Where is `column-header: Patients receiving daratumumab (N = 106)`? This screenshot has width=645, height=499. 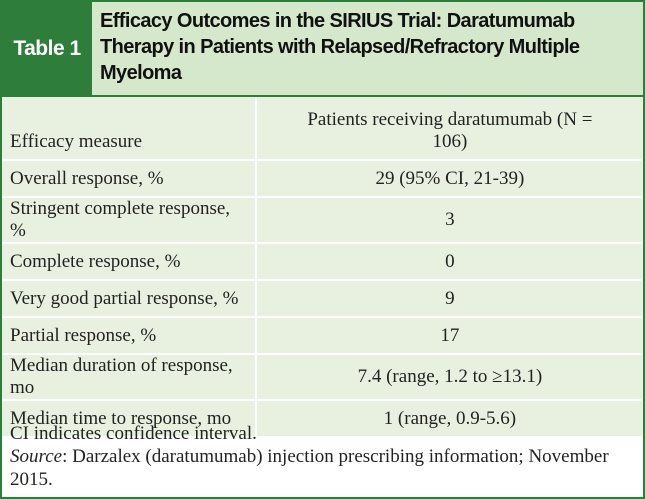 column-header: Patients receiving daratumumab (N = 106) is located at coordinates (448, 129).